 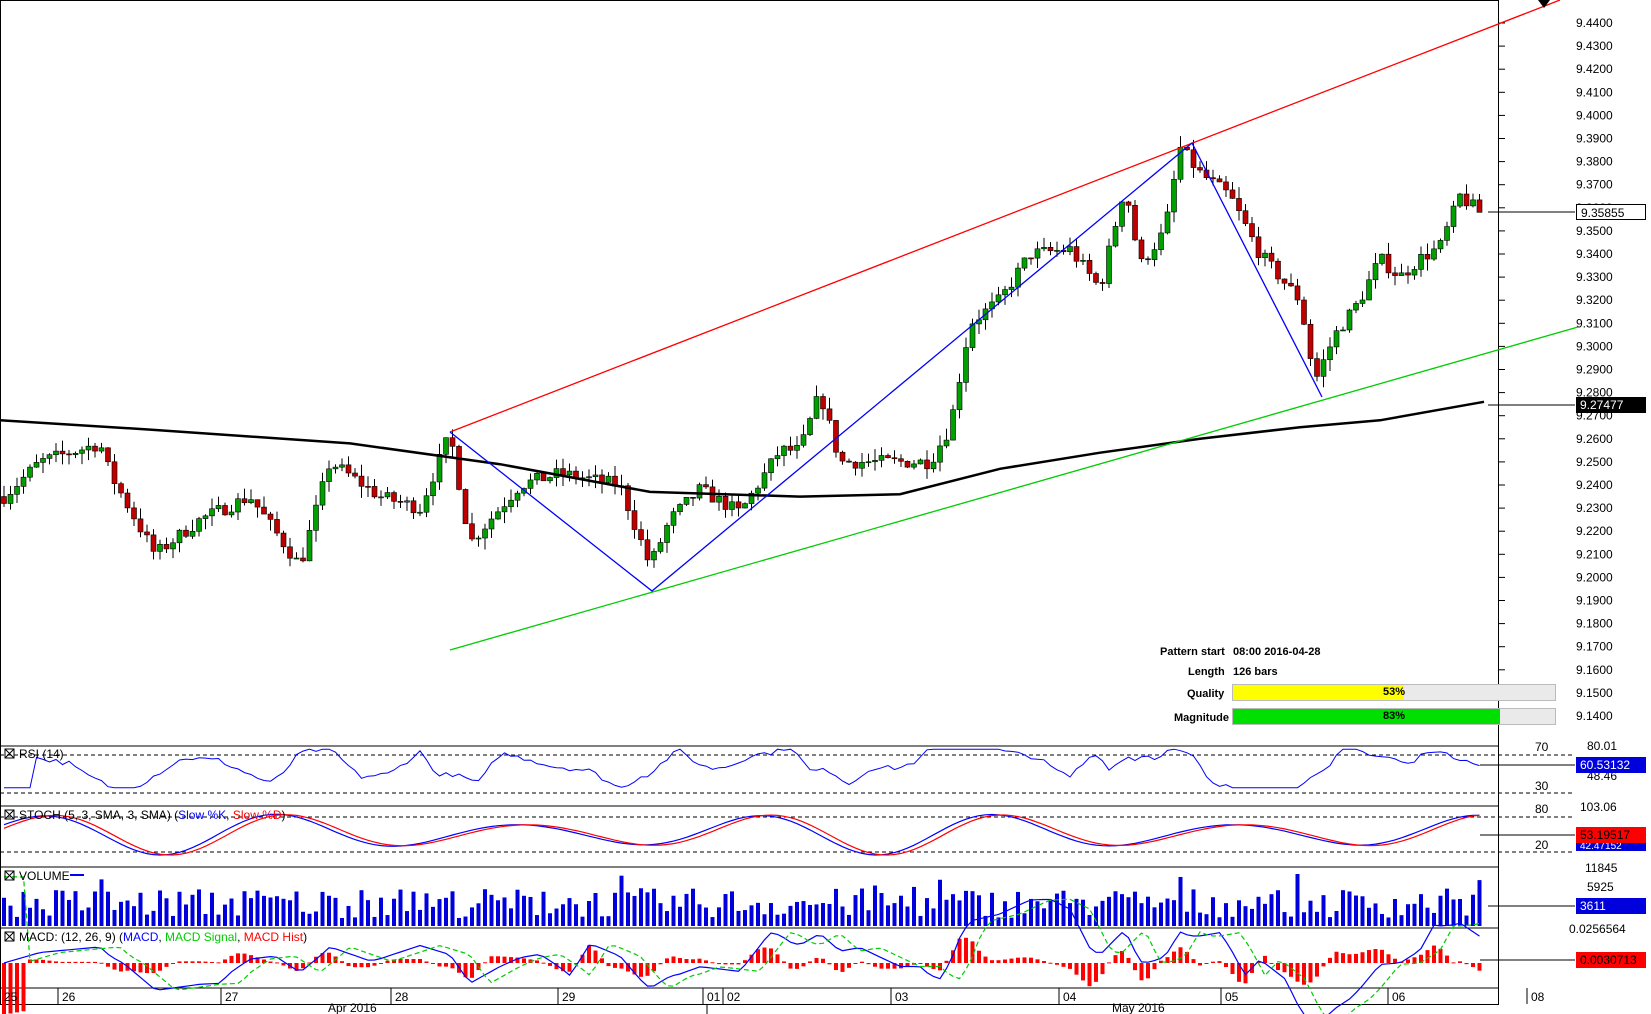 What do you see at coordinates (44, 876) in the screenshot?
I see `volume-title: VOLUME` at bounding box center [44, 876].